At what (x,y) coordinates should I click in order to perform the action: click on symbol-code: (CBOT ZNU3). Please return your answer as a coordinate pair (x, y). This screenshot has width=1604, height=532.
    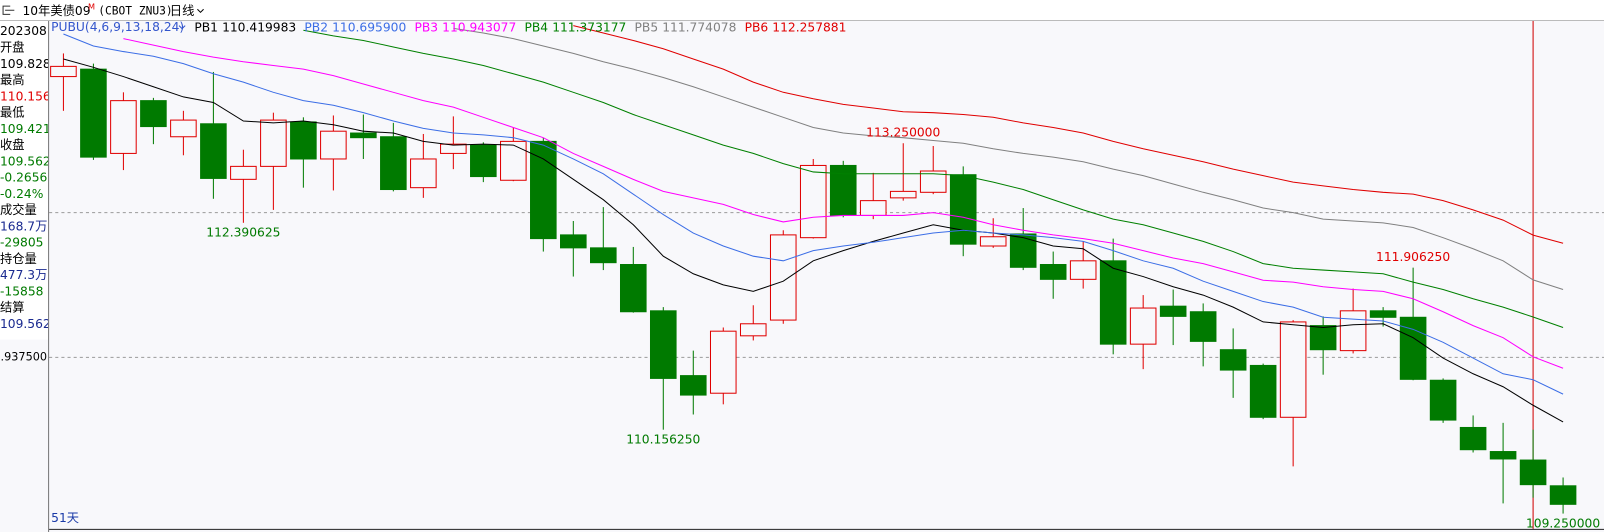
    Looking at the image, I should click on (135, 10).